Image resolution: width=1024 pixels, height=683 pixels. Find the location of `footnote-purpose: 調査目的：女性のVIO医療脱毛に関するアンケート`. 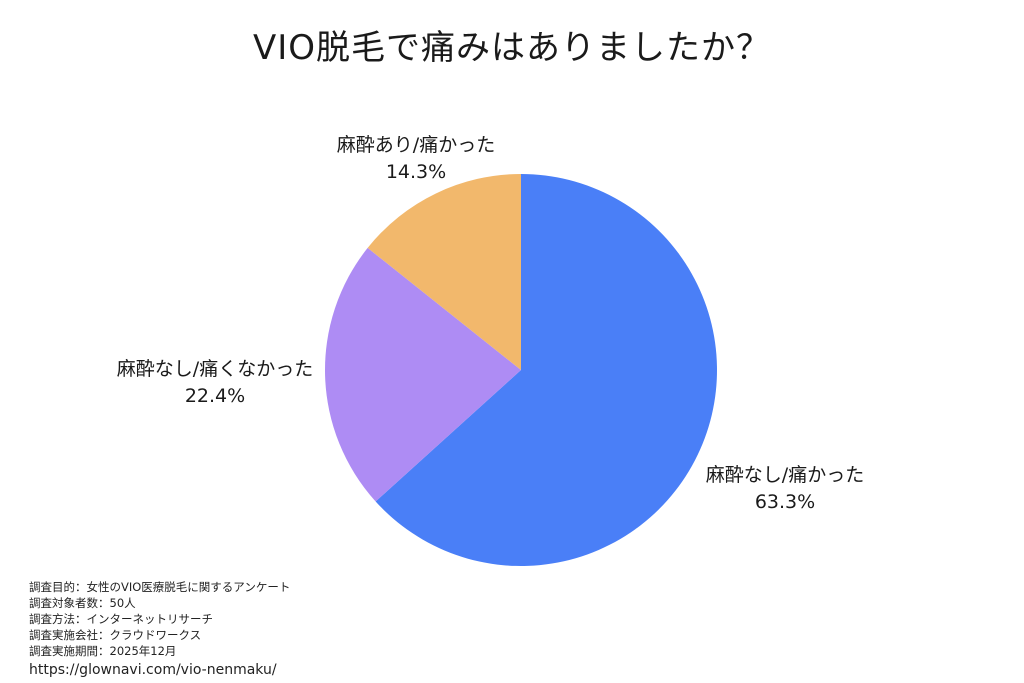

footnote-purpose: 調査目的：女性のVIO医療脱毛に関するアンケート is located at coordinates (160, 587).